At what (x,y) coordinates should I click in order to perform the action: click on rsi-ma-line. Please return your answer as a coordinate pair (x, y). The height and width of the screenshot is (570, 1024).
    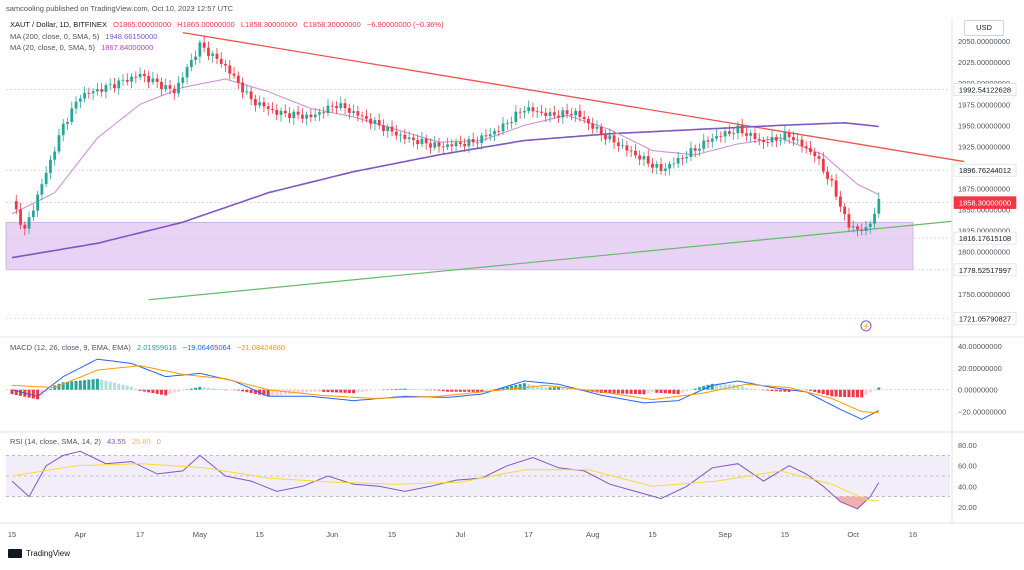
    Looking at the image, I should click on (445, 482).